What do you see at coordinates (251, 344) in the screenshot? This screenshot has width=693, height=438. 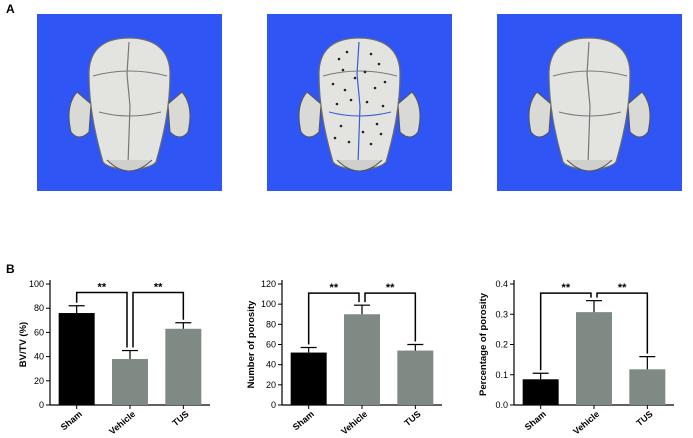 I see `y-axis-title: Number of porosity` at bounding box center [251, 344].